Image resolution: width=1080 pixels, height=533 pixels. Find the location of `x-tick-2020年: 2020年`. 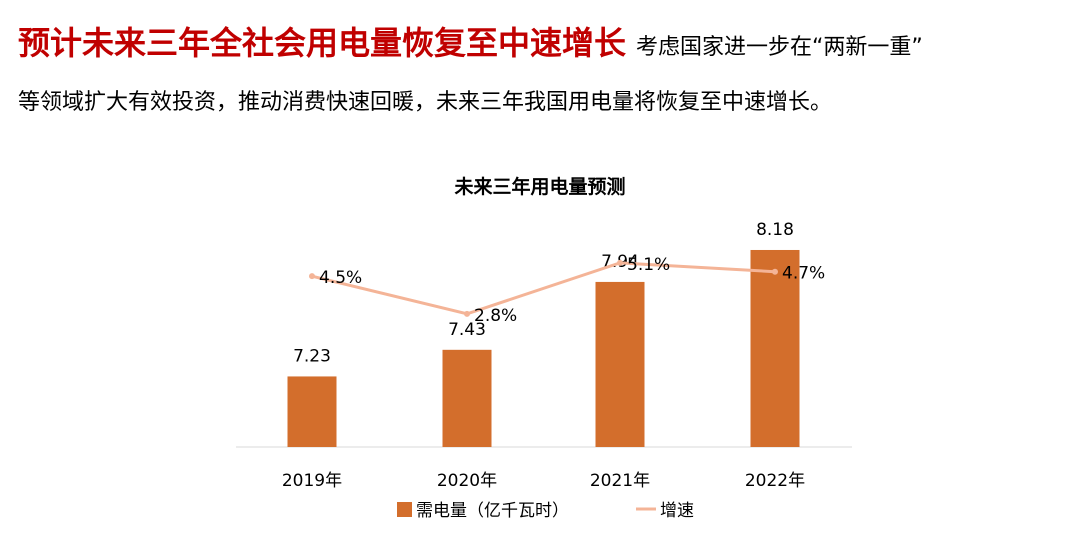

x-tick-2020年: 2020年 is located at coordinates (467, 481).